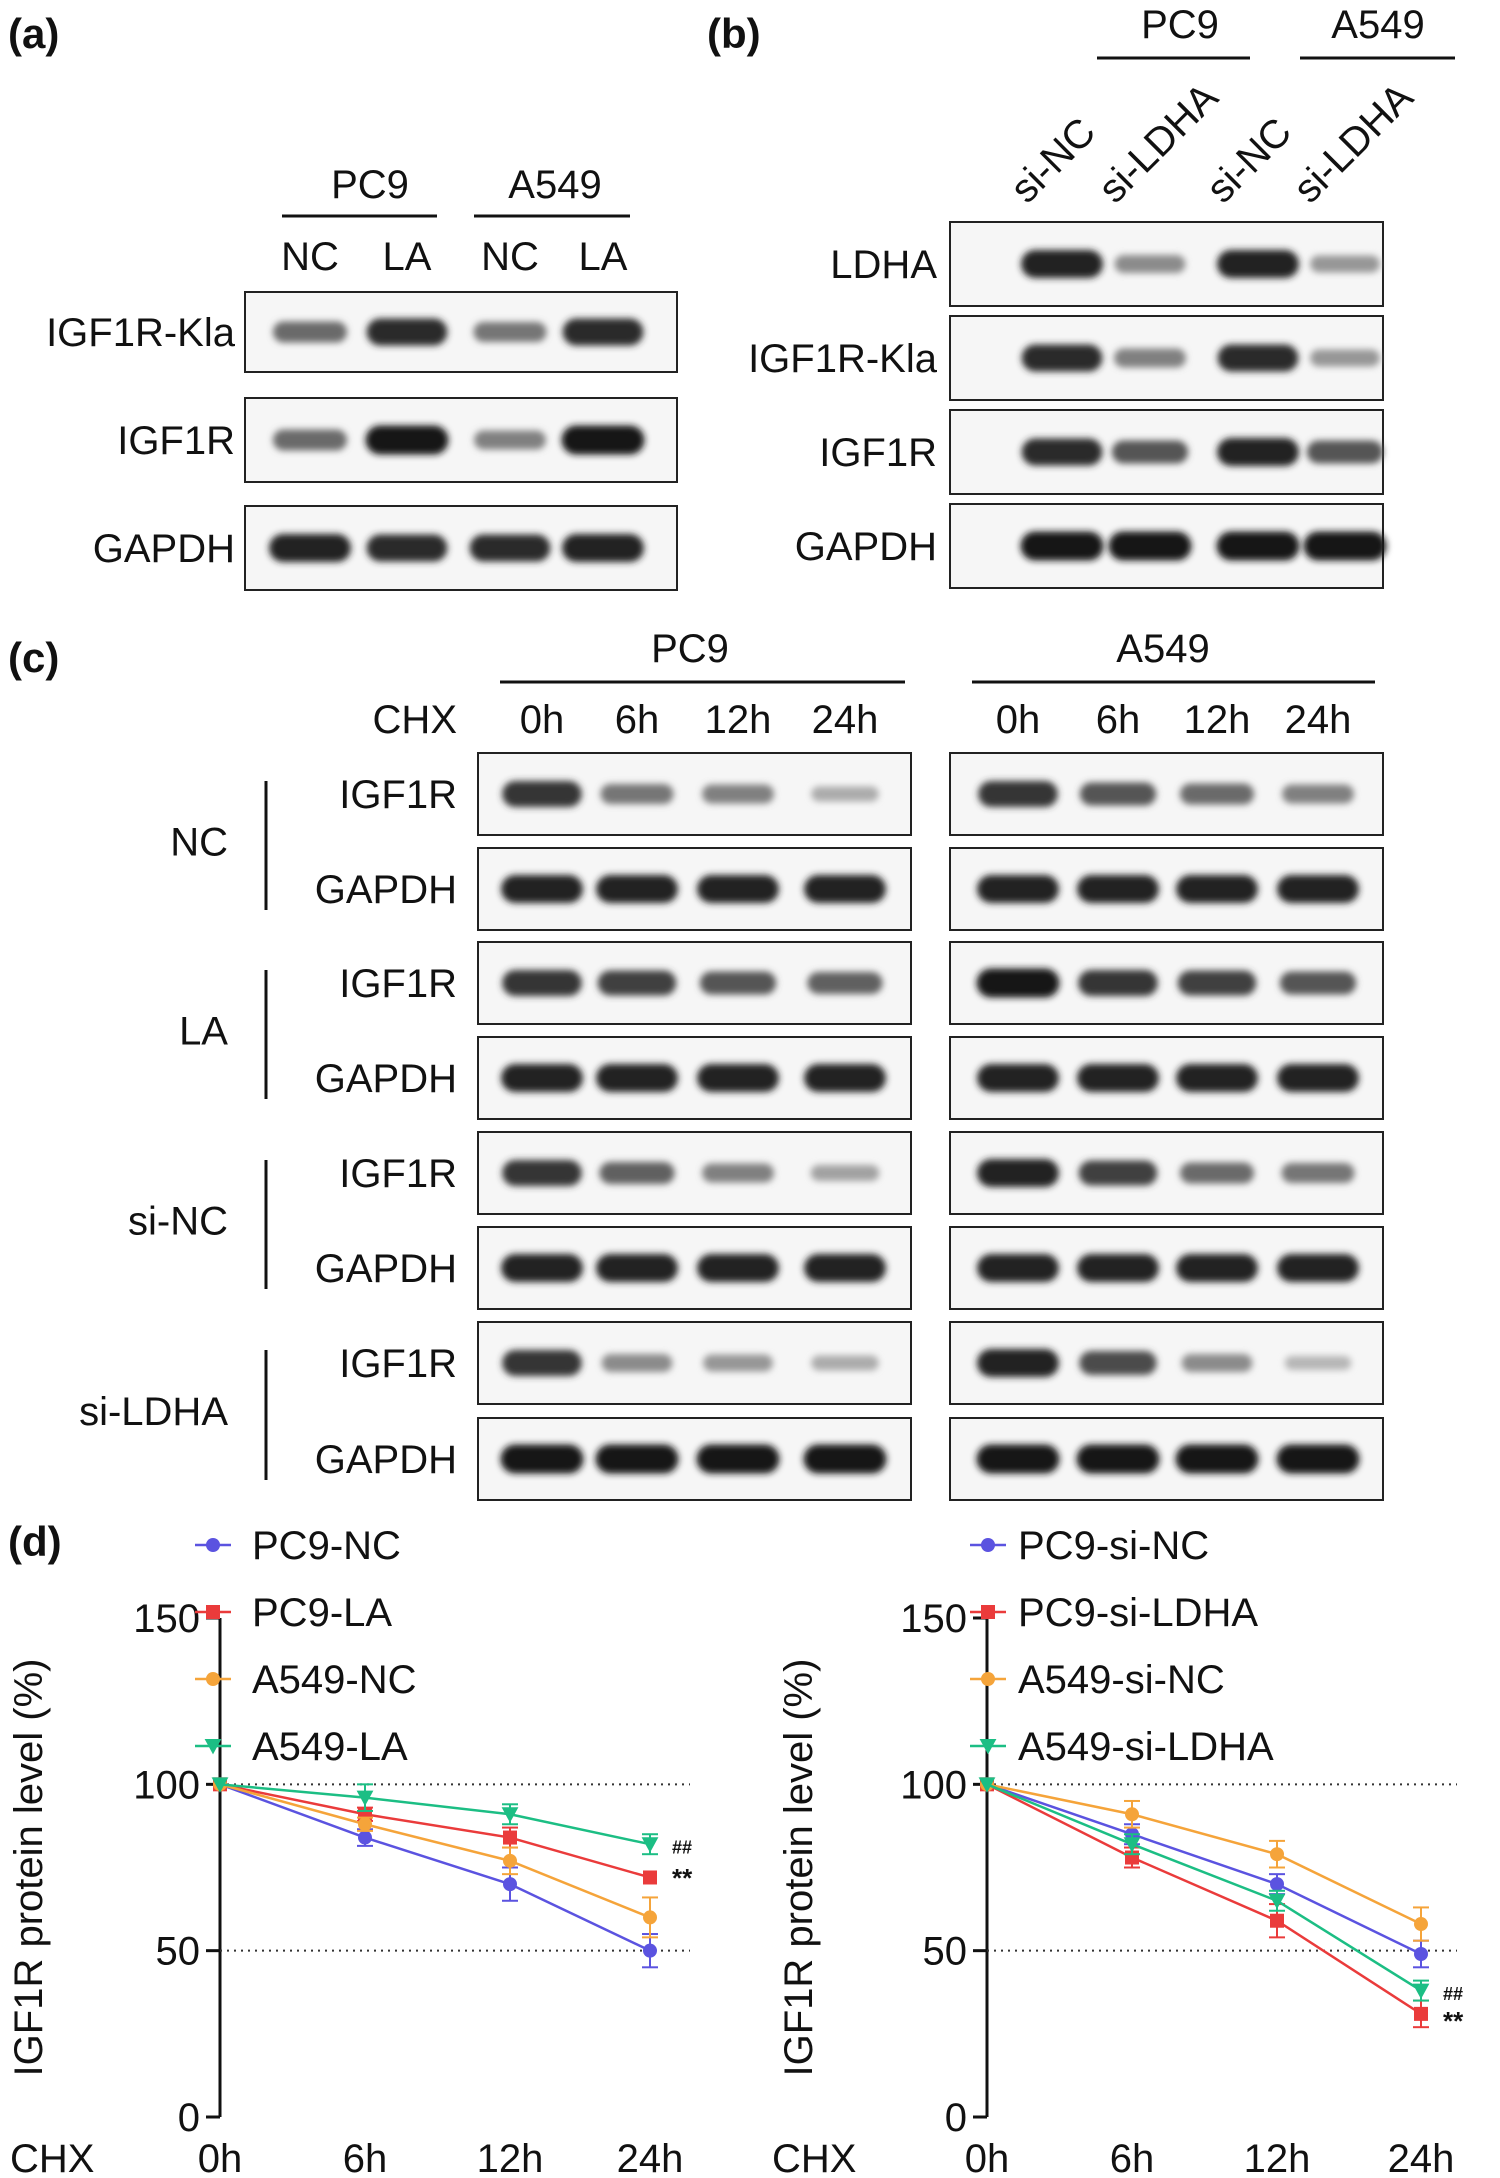 The image size is (1500, 2178). What do you see at coordinates (306, 1680) in the screenshot?
I see `legend-entry: A549-NC` at bounding box center [306, 1680].